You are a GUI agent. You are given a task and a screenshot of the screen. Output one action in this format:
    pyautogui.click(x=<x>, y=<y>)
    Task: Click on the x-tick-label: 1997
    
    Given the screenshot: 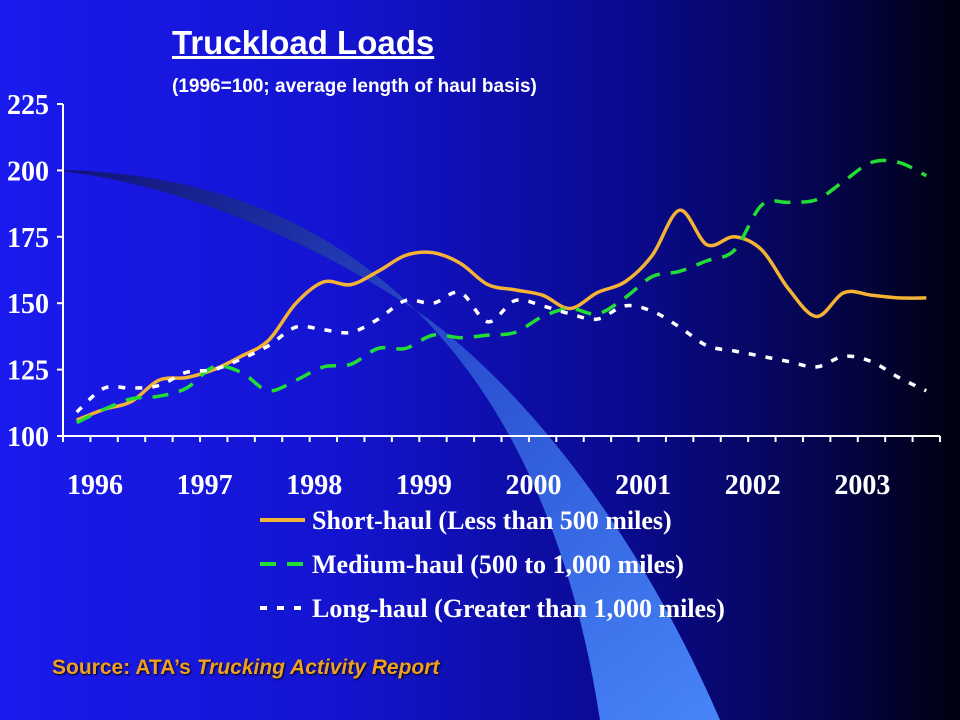 What is the action you would take?
    pyautogui.click(x=205, y=485)
    